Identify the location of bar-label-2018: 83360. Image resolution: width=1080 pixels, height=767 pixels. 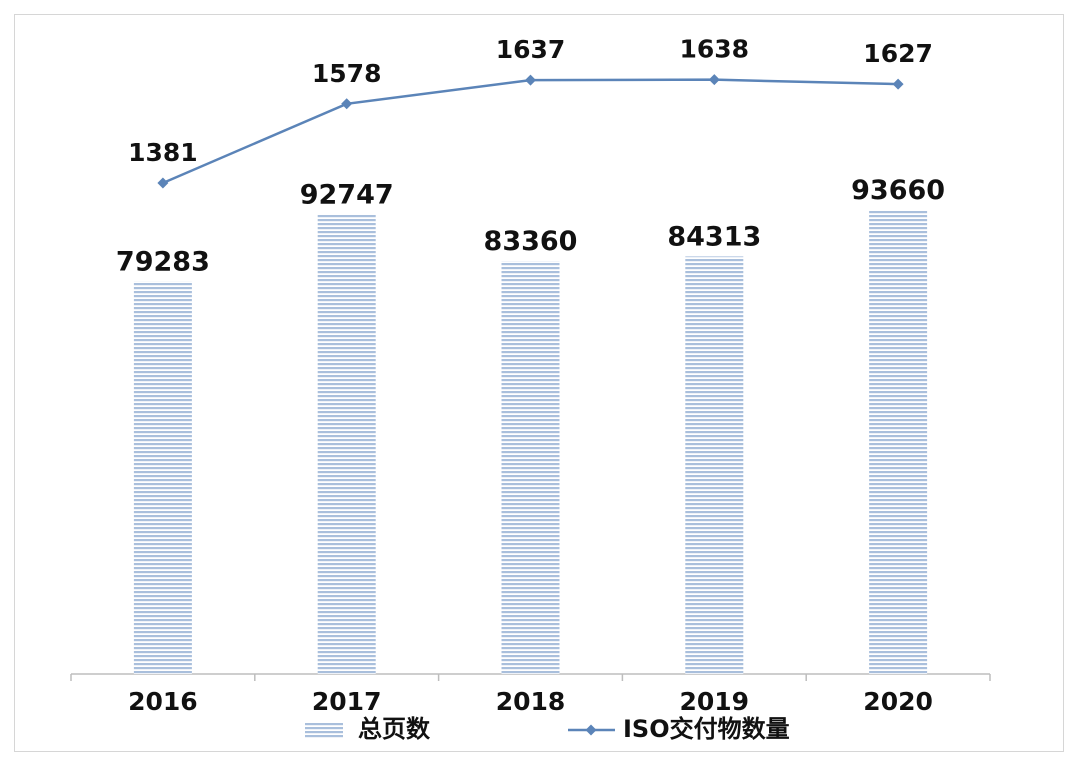
(531, 241).